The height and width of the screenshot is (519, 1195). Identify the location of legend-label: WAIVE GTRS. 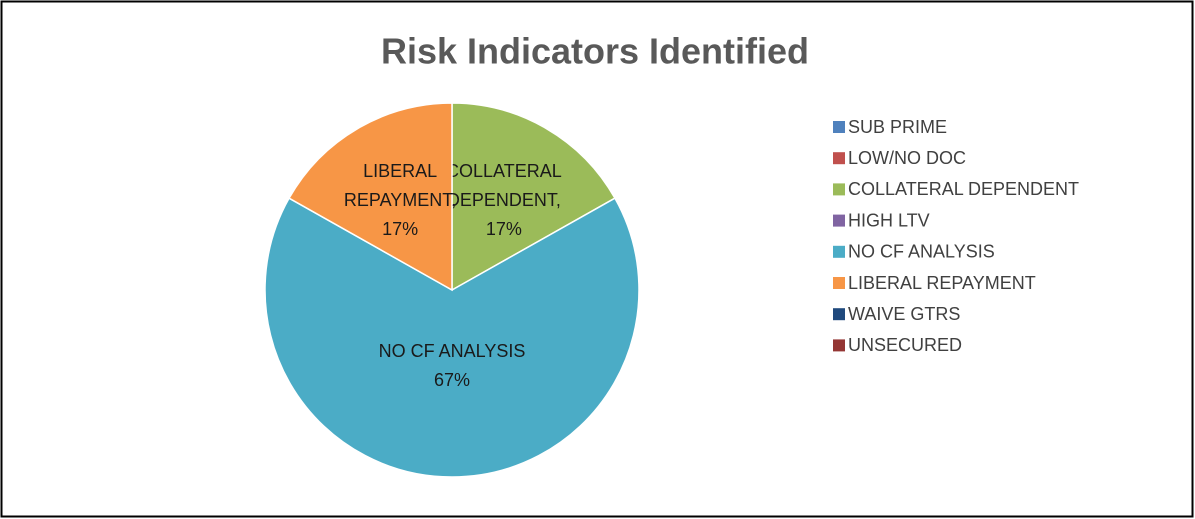
(904, 314).